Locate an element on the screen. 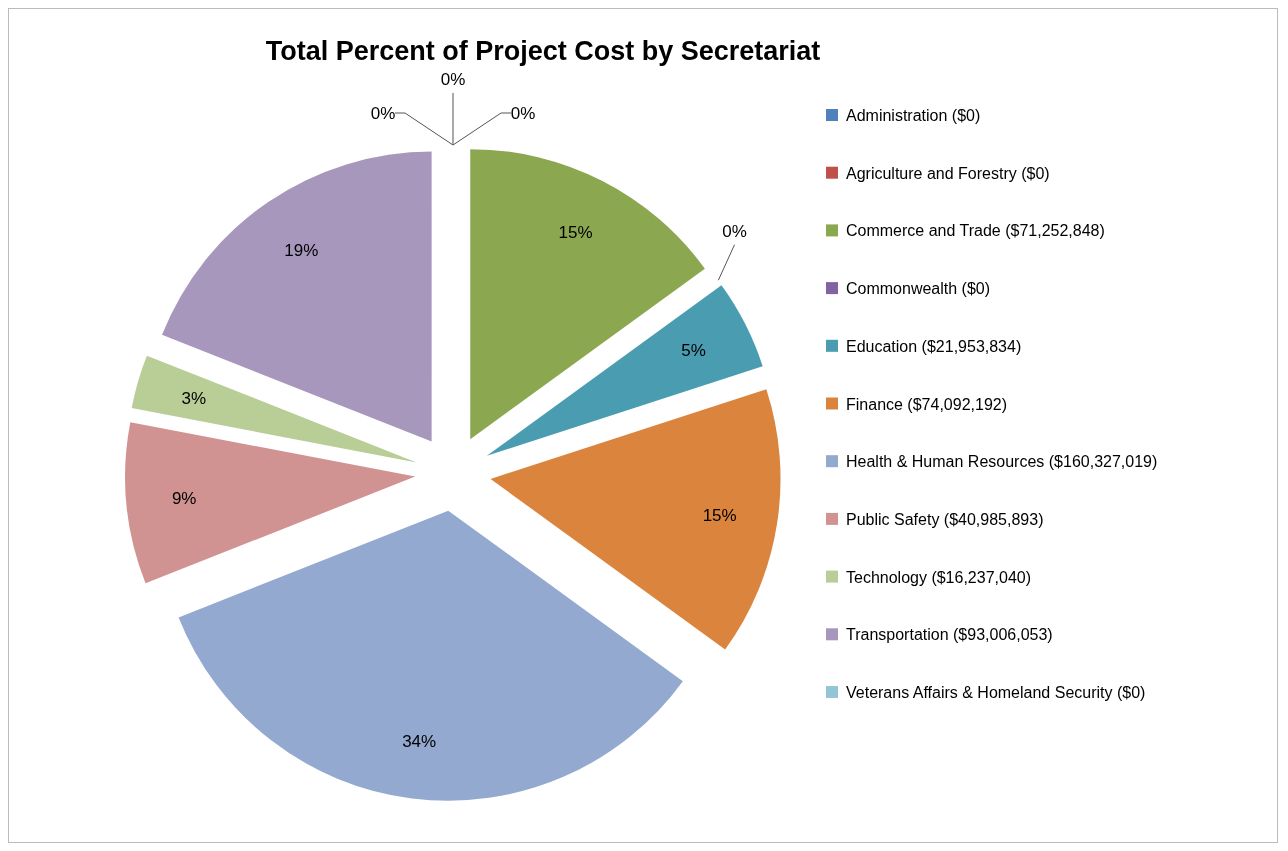 The width and height of the screenshot is (1288, 851). legend-label: Education ($21,953,834) is located at coordinates (934, 346).